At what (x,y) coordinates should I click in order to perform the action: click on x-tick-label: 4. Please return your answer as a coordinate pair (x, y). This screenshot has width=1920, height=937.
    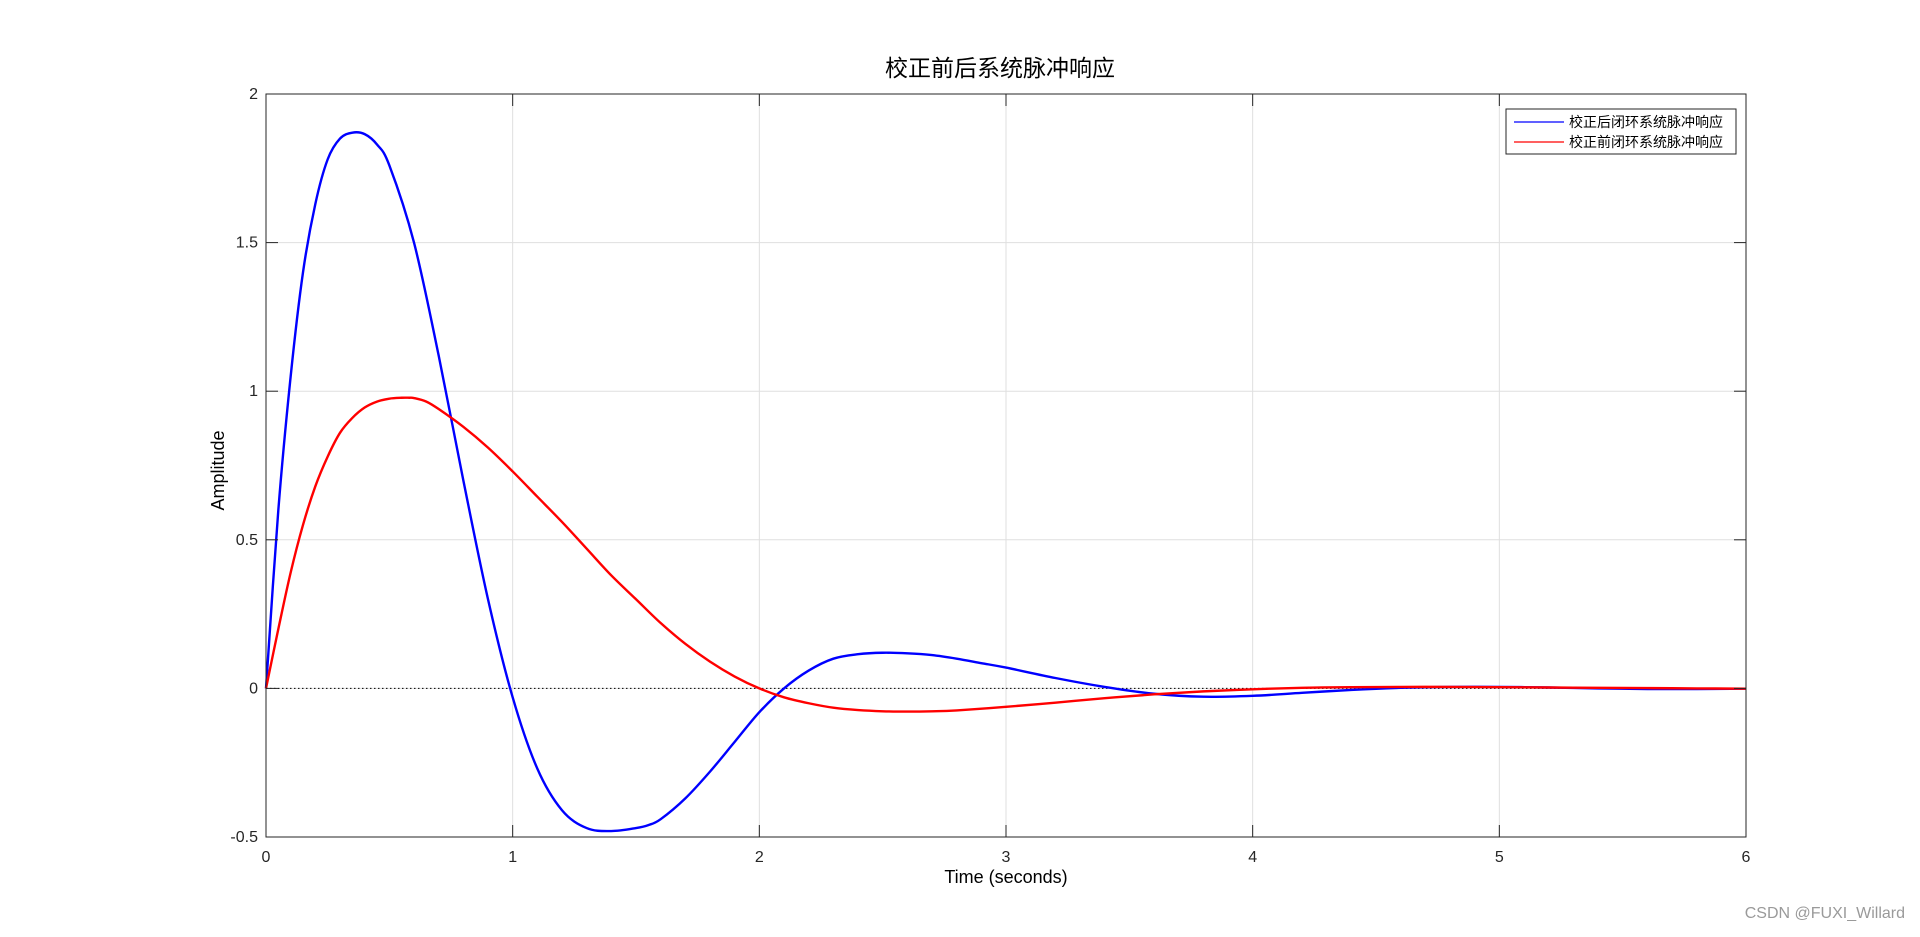
    Looking at the image, I should click on (1252, 857).